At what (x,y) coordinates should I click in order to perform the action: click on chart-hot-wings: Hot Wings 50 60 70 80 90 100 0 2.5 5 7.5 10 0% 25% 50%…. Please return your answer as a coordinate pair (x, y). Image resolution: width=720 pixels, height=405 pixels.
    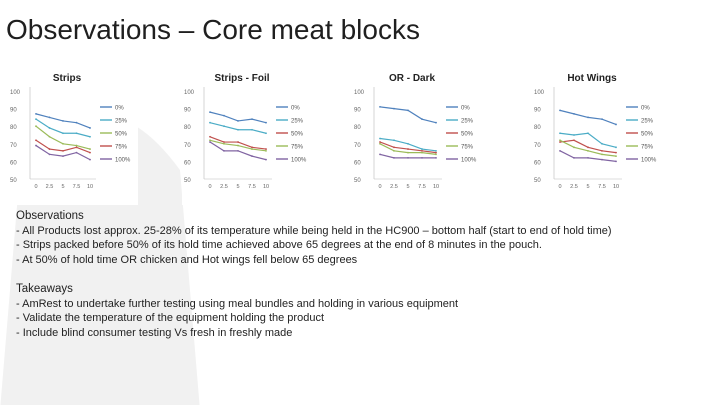
    Looking at the image, I should click on (598, 136).